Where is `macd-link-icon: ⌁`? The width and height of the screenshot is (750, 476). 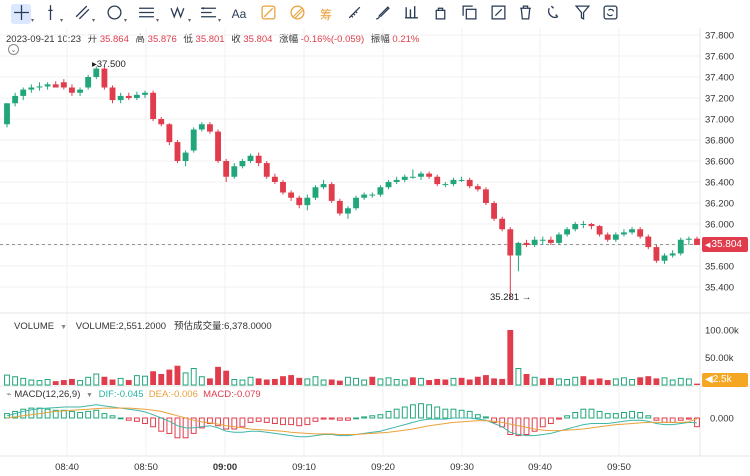 macd-link-icon: ⌁ is located at coordinates (9, 394).